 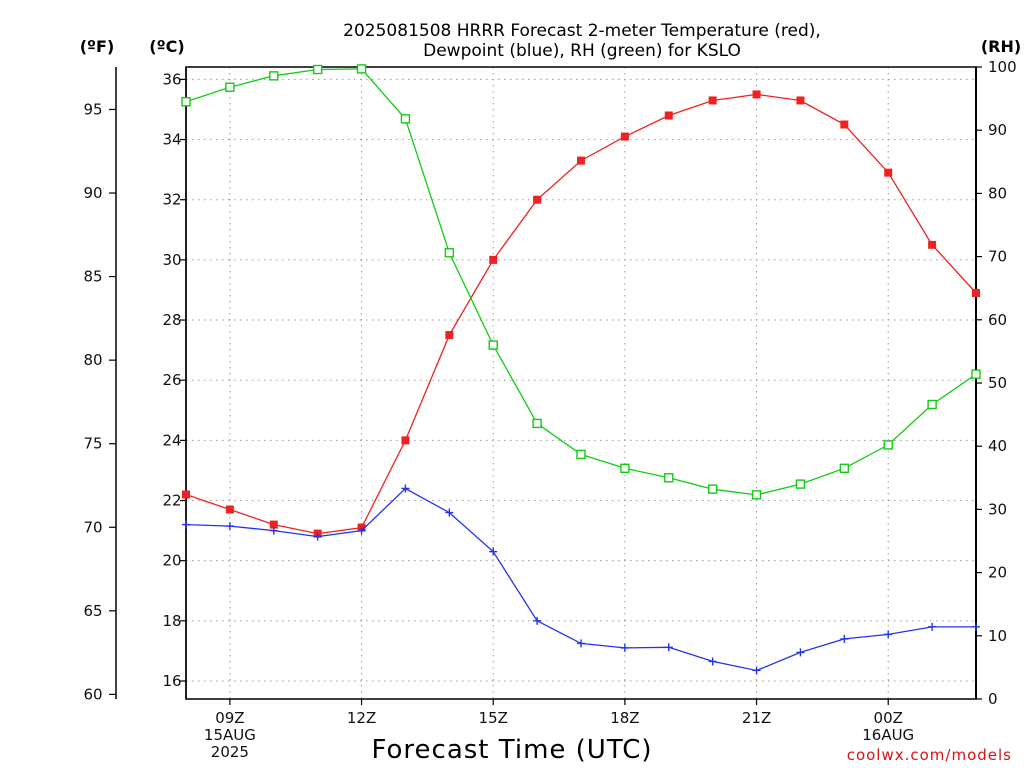 I want to click on celsius-tick-label: 34, so click(x=171, y=140).